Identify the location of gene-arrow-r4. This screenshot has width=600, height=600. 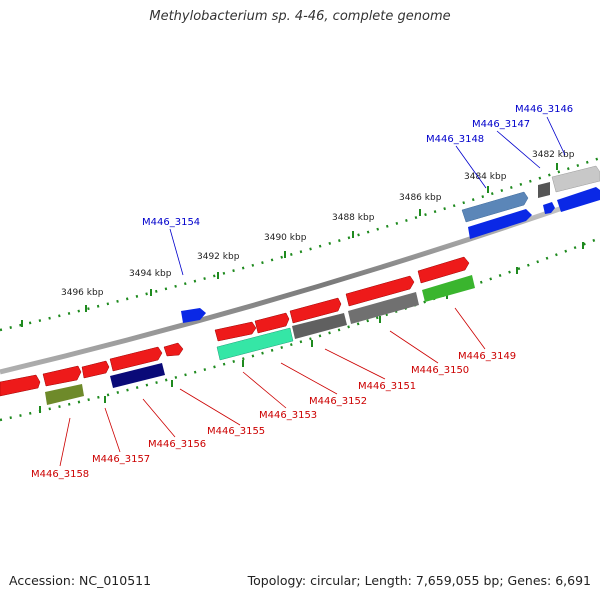
(136, 359).